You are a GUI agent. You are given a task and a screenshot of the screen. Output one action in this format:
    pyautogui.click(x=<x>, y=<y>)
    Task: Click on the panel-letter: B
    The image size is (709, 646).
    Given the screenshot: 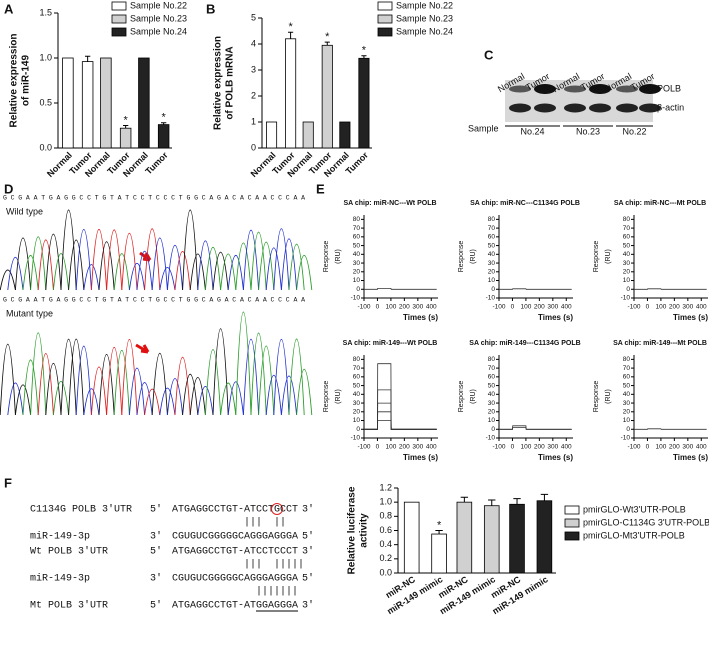 What is the action you would take?
    pyautogui.click(x=210, y=8)
    